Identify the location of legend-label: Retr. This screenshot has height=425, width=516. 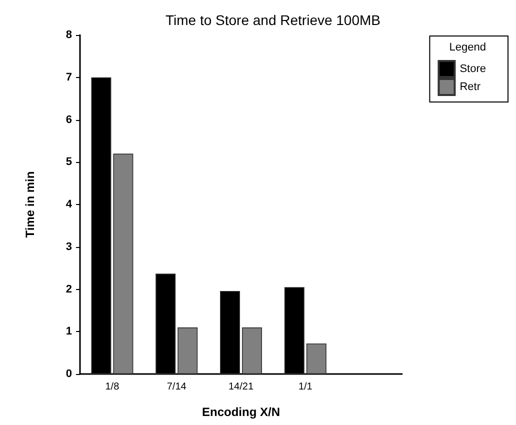
(470, 87).